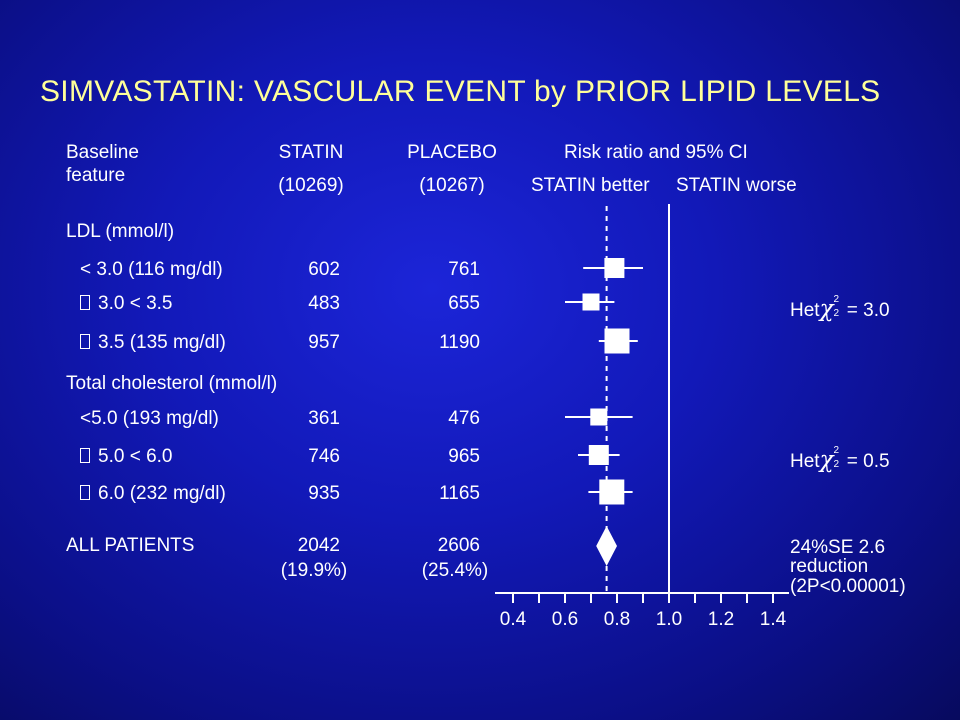  What do you see at coordinates (96, 175) in the screenshot?
I see `header-feature: feature` at bounding box center [96, 175].